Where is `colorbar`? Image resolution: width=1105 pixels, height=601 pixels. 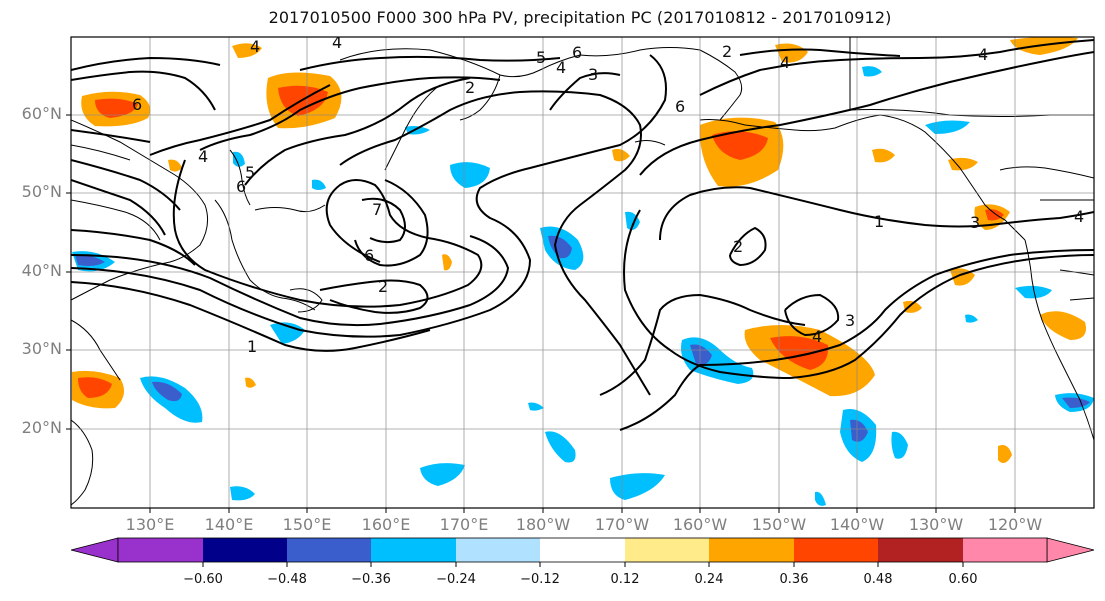
colorbar is located at coordinates (582, 552).